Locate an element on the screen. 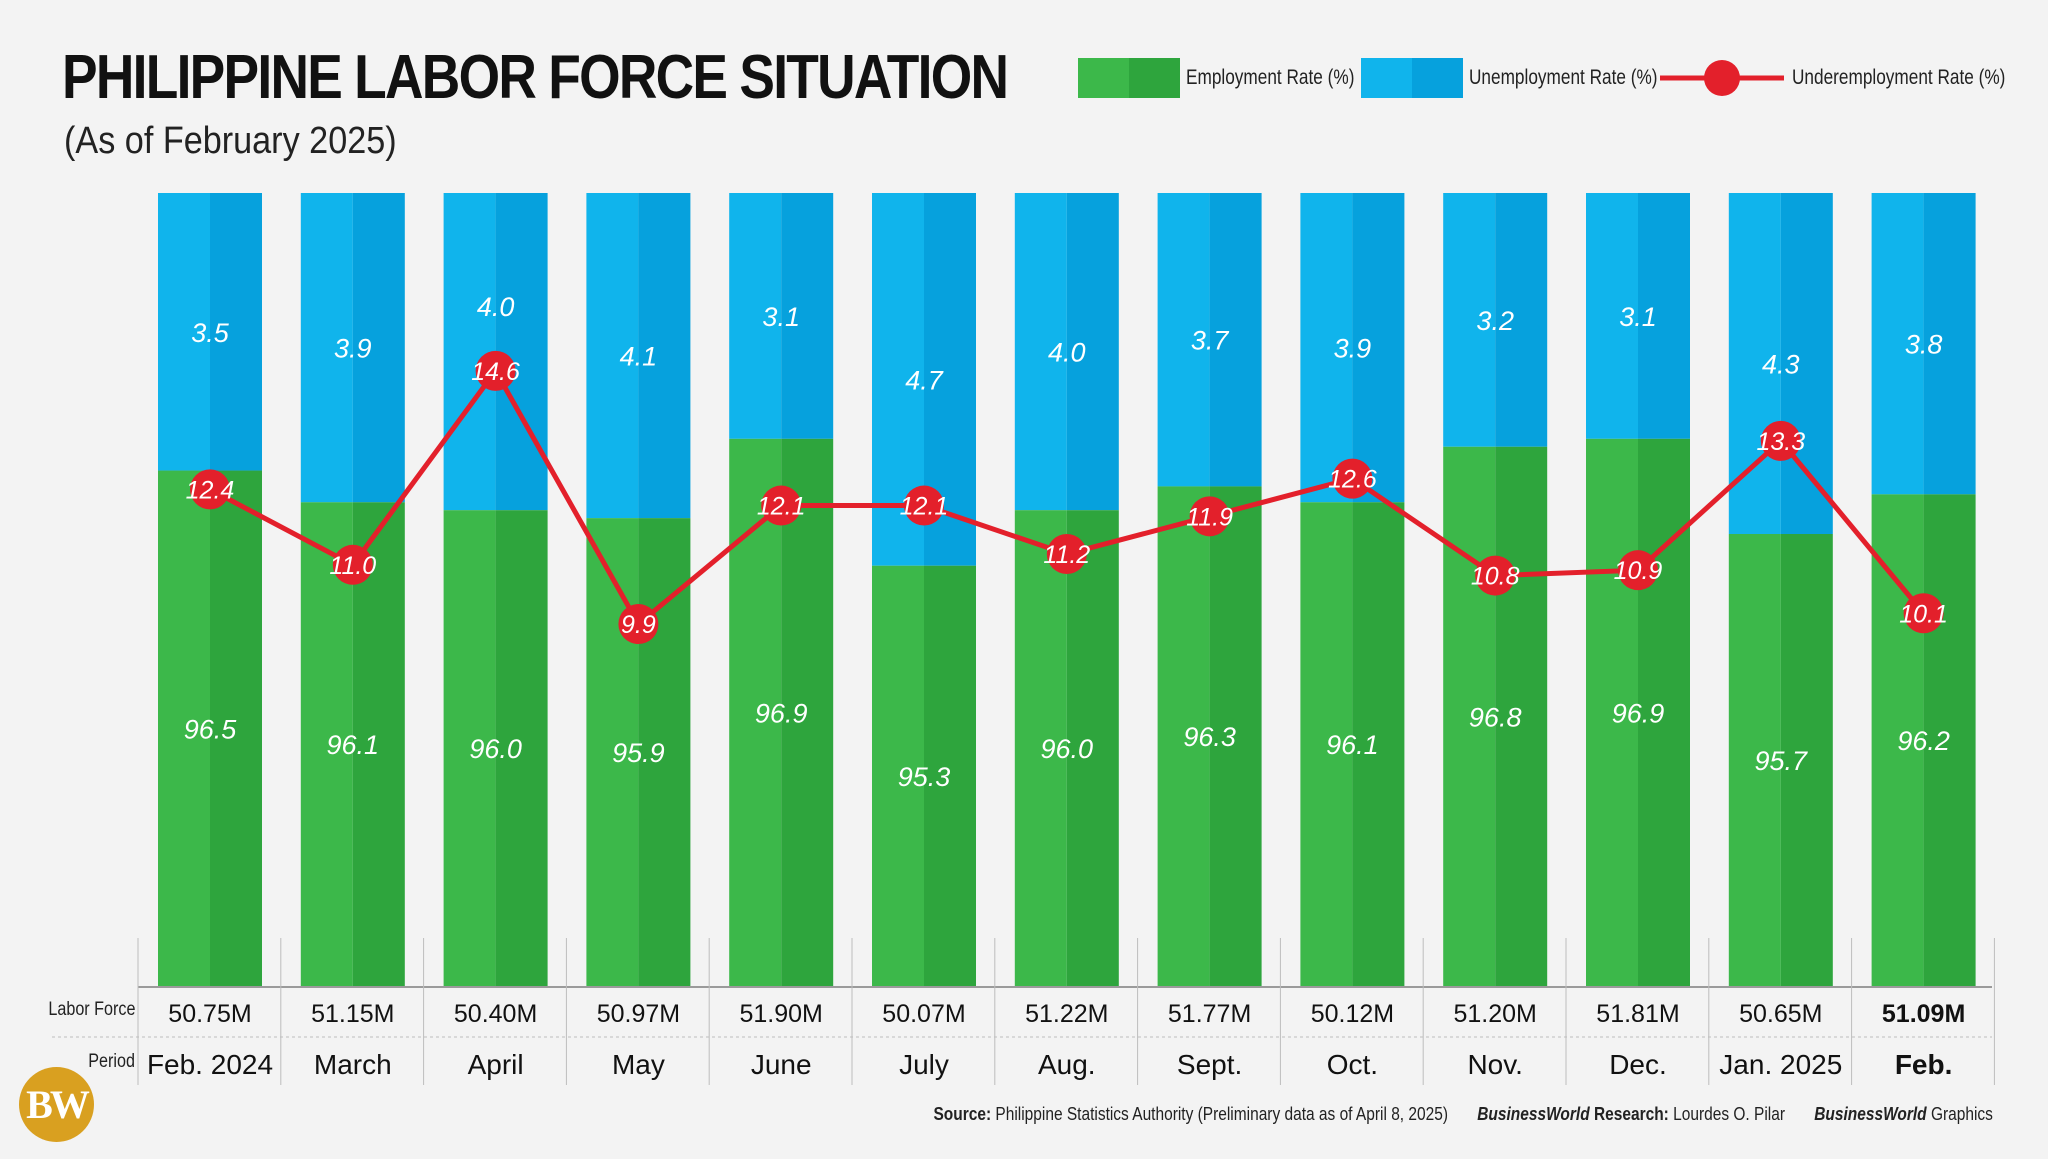 The height and width of the screenshot is (1159, 2048). underemployment-value-label: 9.9 is located at coordinates (638, 625).